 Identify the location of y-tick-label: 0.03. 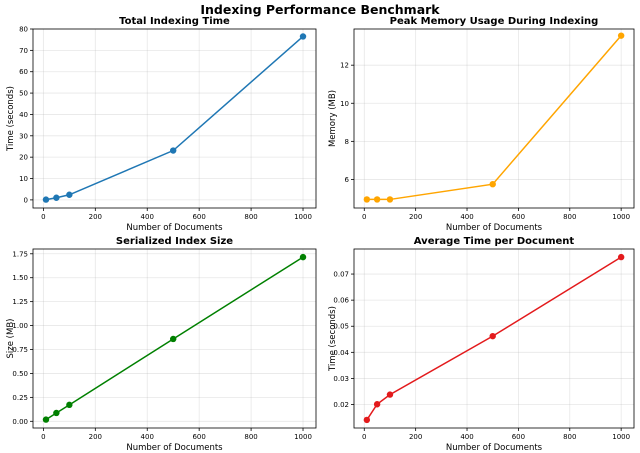
(341, 379).